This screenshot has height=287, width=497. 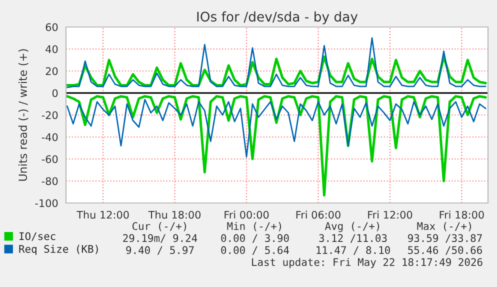 What do you see at coordinates (102, 214) in the screenshot?
I see `x-tick-label: Thu 12:00` at bounding box center [102, 214].